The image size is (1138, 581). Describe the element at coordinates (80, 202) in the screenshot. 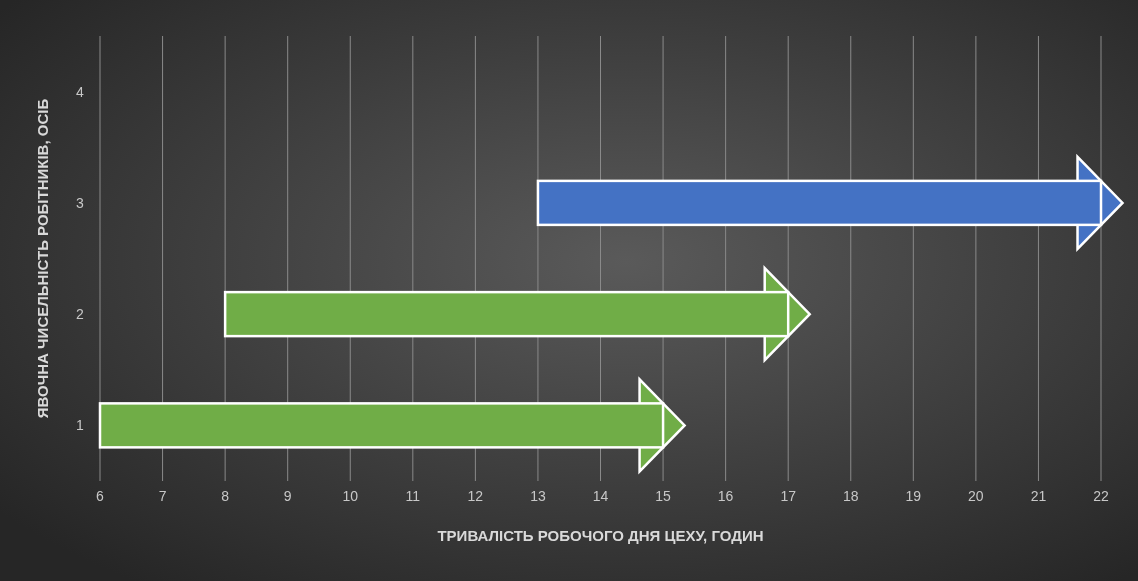

I see `y-tick-label: 3` at that location.